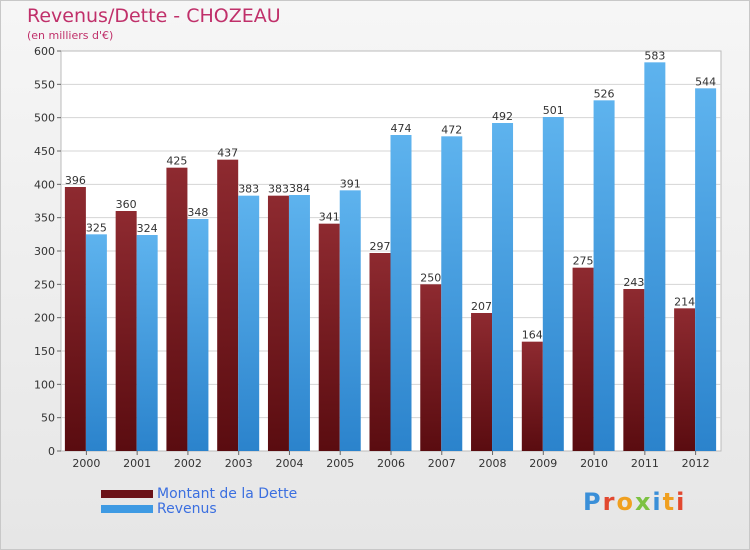 This screenshot has width=750, height=550. I want to click on bar-revenus-2009, so click(553, 284).